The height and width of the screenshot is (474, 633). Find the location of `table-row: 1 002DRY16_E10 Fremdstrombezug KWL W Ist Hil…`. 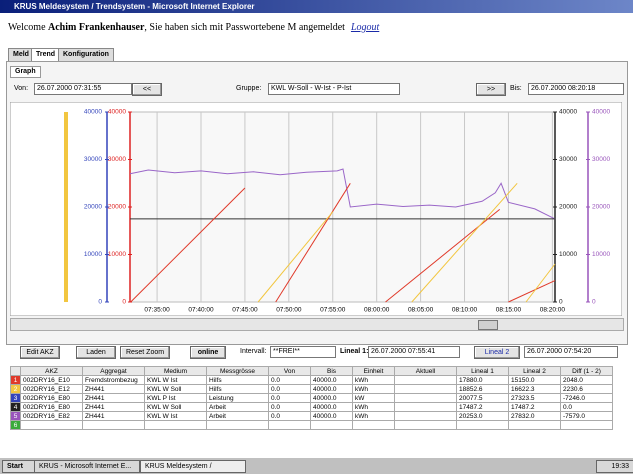

table-row: 1 002DRY16_E10 Fremdstrombezug KWL W Ist Hil… is located at coordinates (311, 380).